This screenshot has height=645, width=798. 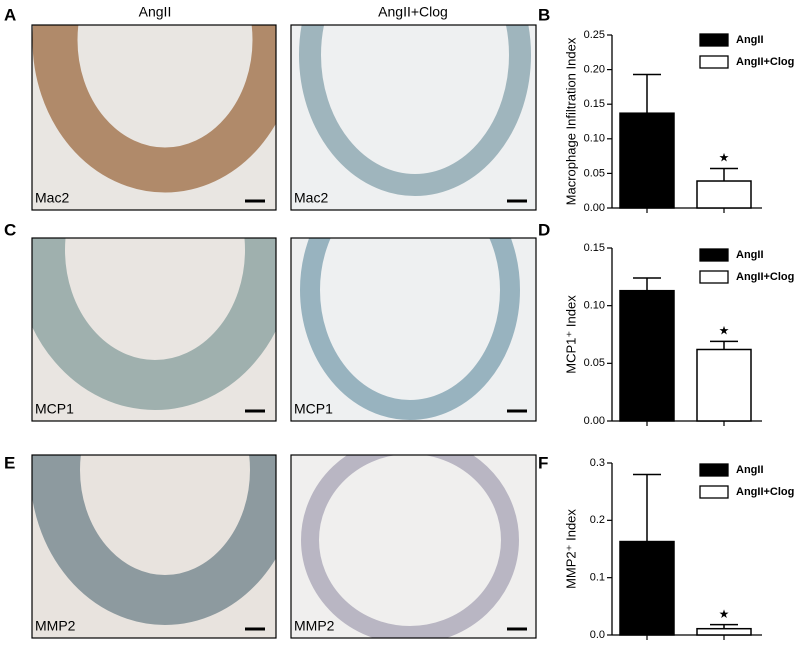 I want to click on panel-letter: C, so click(x=10, y=229).